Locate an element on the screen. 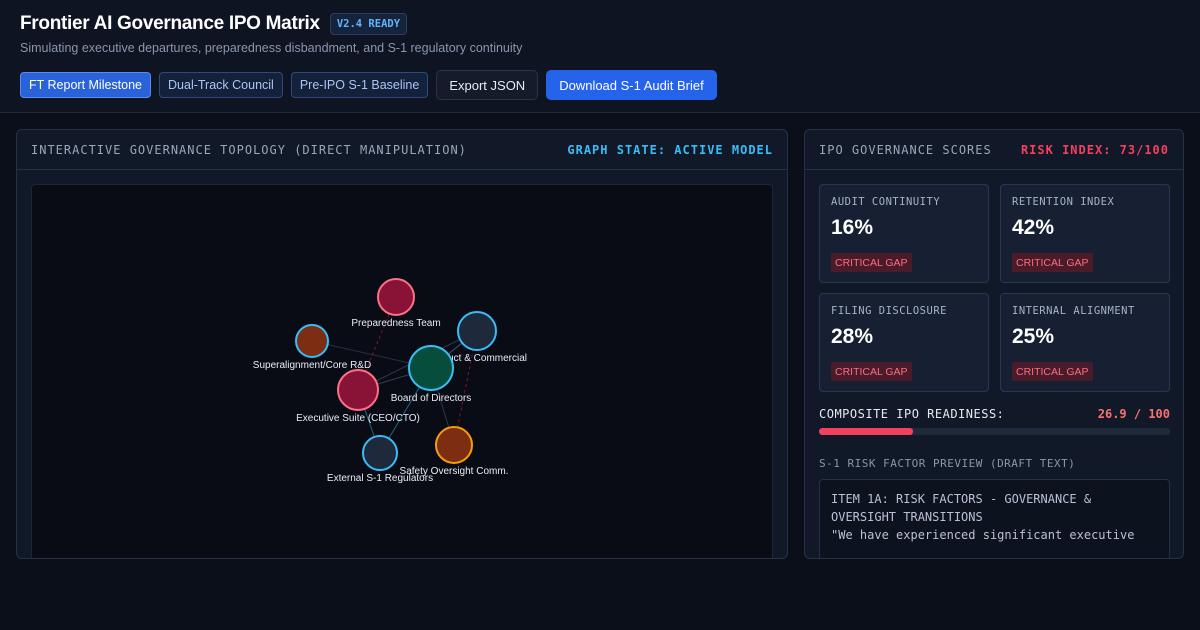 The image size is (1200, 630). composite-progress-bar is located at coordinates (994, 431).